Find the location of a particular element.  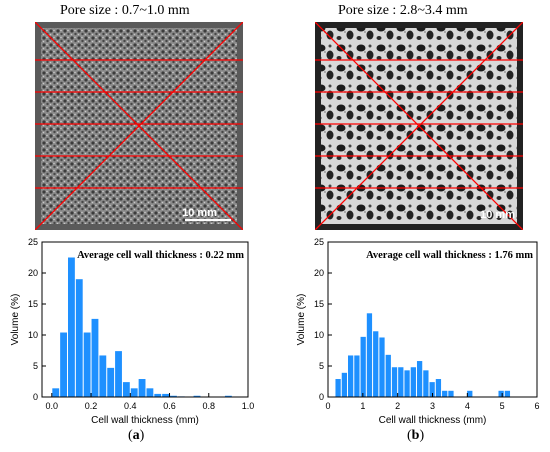

y-tick-label-a-5: 20 is located at coordinates (33, 273).